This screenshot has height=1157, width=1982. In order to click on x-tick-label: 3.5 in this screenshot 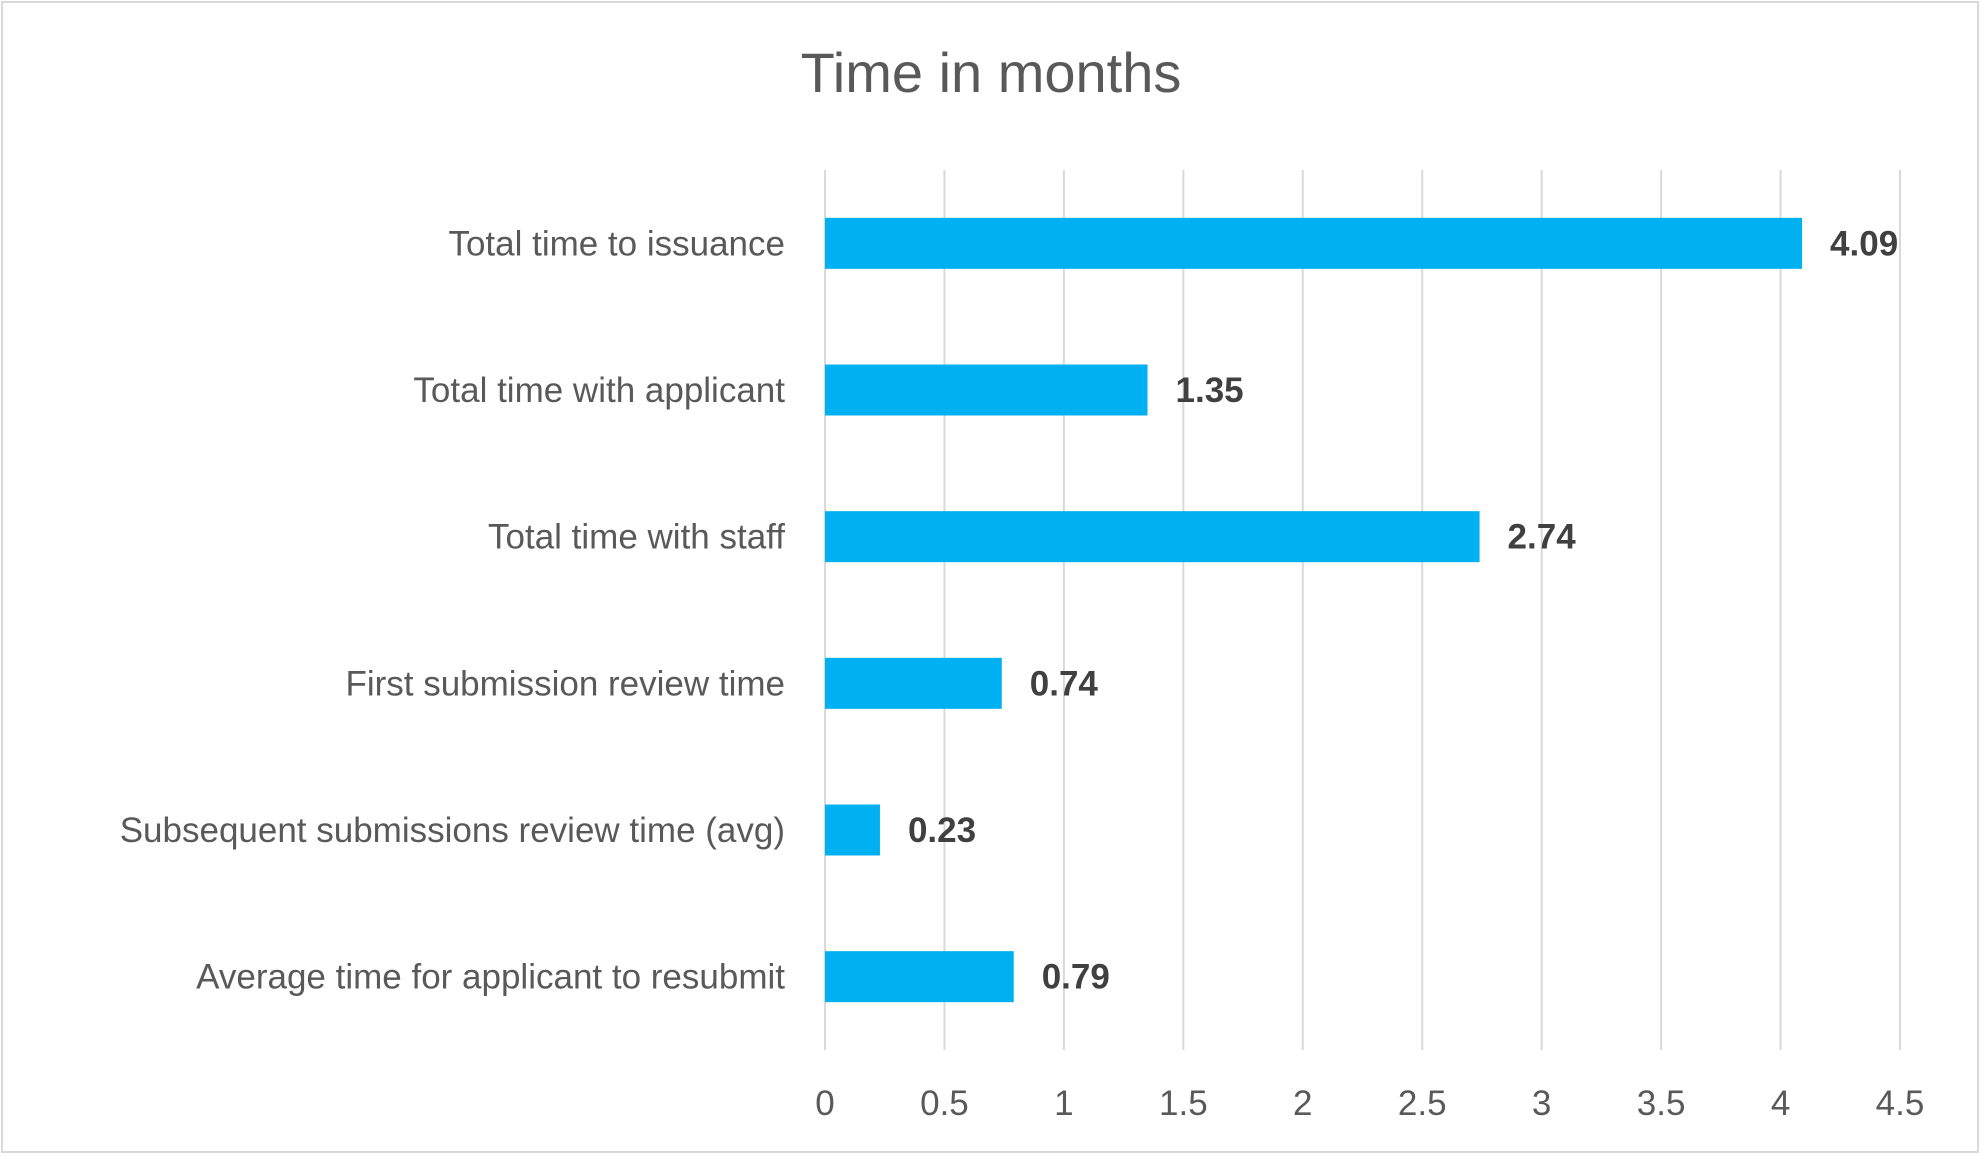, I will do `click(1661, 1103)`.